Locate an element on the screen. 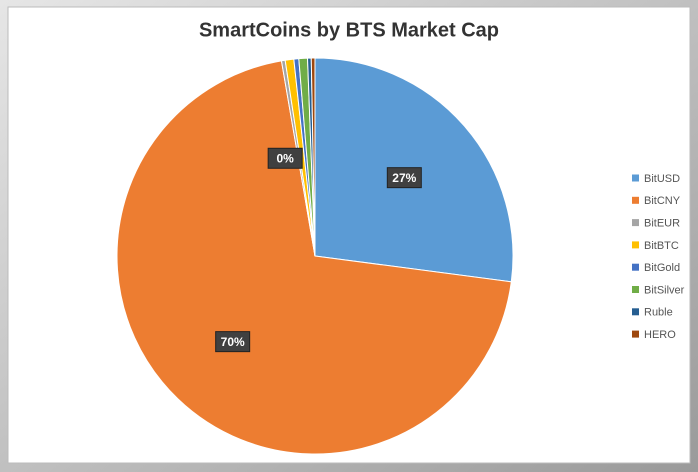 The height and width of the screenshot is (472, 698). chart-title: SmartCoins by BTS Market Cap is located at coordinates (349, 30).